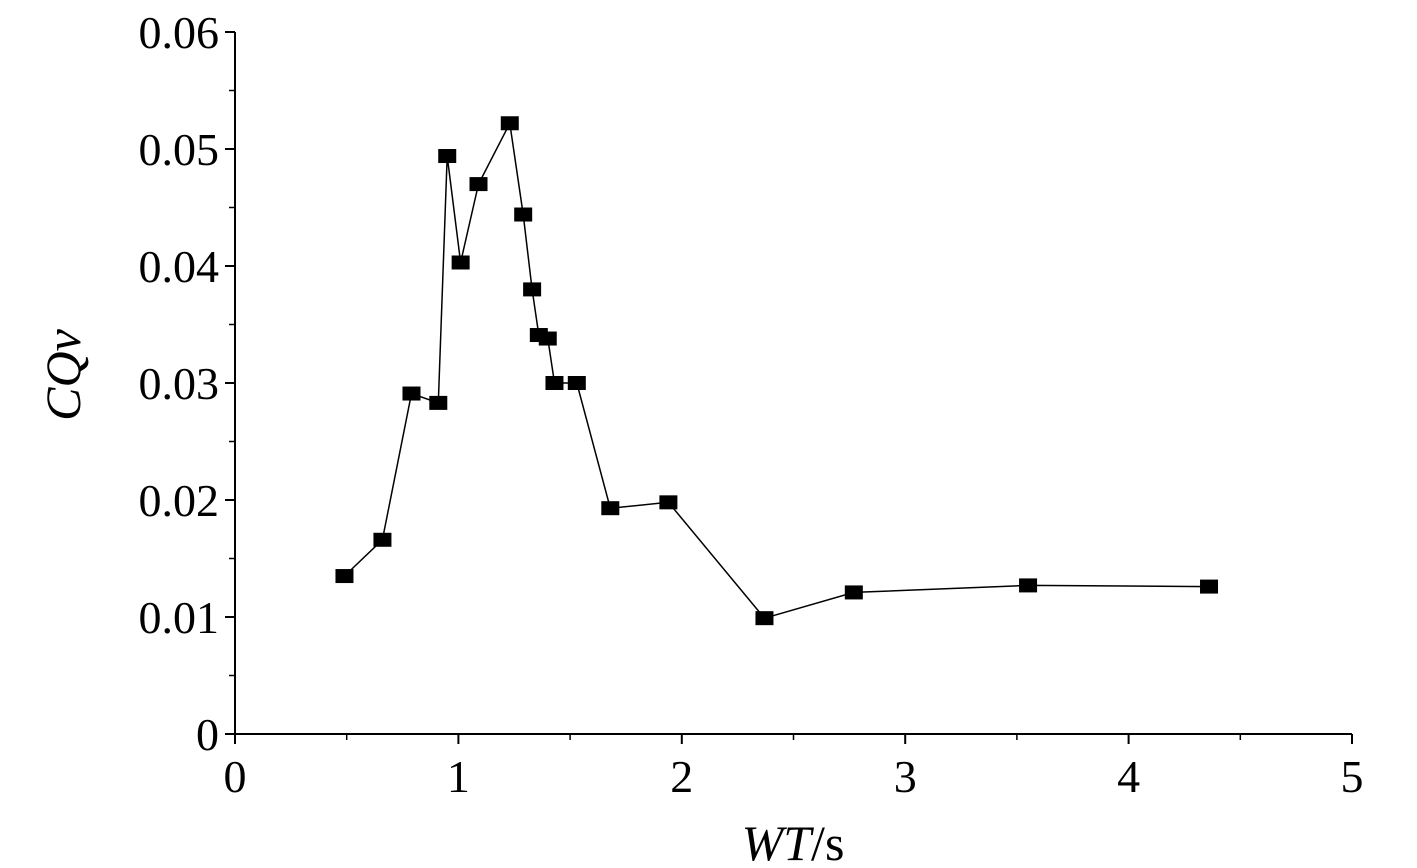 This screenshot has height=868, width=1417. Describe the element at coordinates (827, 841) in the screenshot. I see `x-axis-title-unit: /s` at that location.